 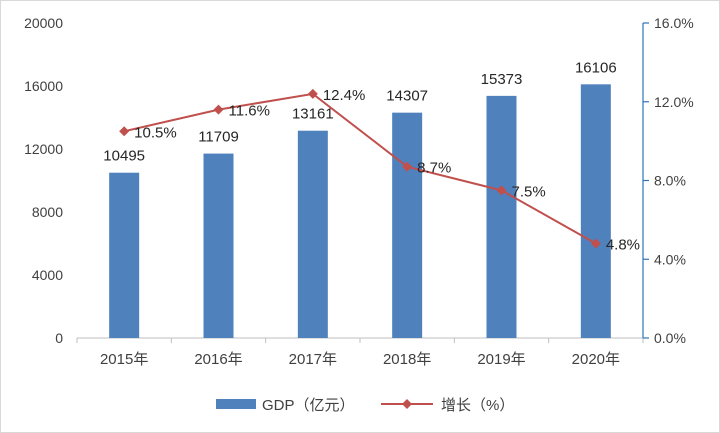 What do you see at coordinates (313, 114) in the screenshot?
I see `gdp-bar-value-label: 13161` at bounding box center [313, 114].